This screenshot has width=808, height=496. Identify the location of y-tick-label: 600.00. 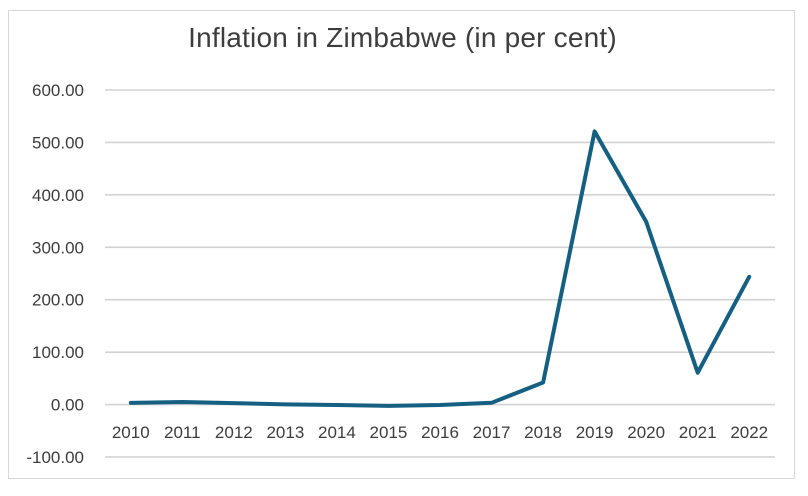
(58, 90).